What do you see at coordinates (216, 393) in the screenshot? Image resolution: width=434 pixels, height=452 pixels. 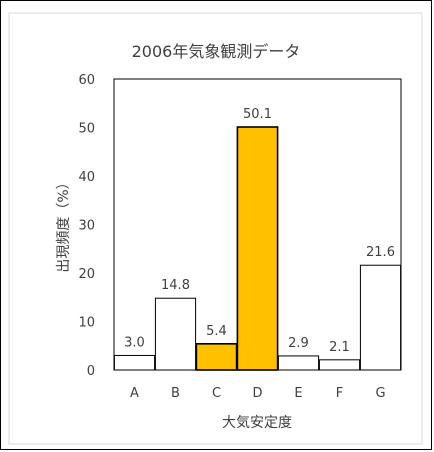 I see `x-tick-label-C: C` at bounding box center [216, 393].